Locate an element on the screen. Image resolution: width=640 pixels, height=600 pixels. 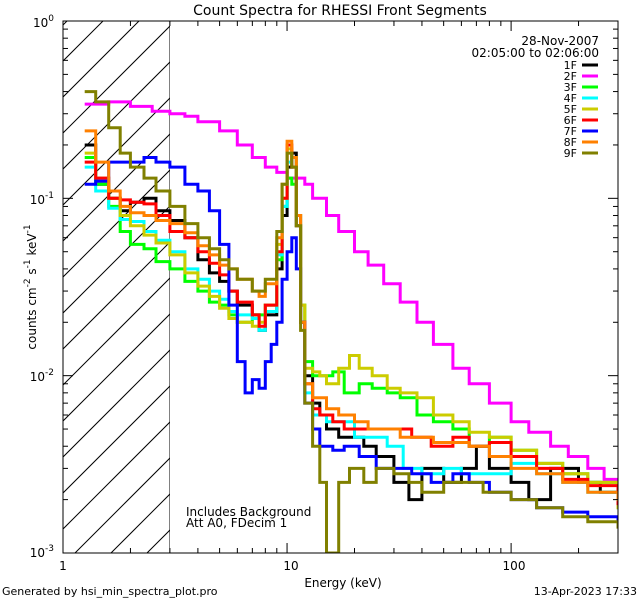
legend-label-5F: 5F is located at coordinates (570, 109).